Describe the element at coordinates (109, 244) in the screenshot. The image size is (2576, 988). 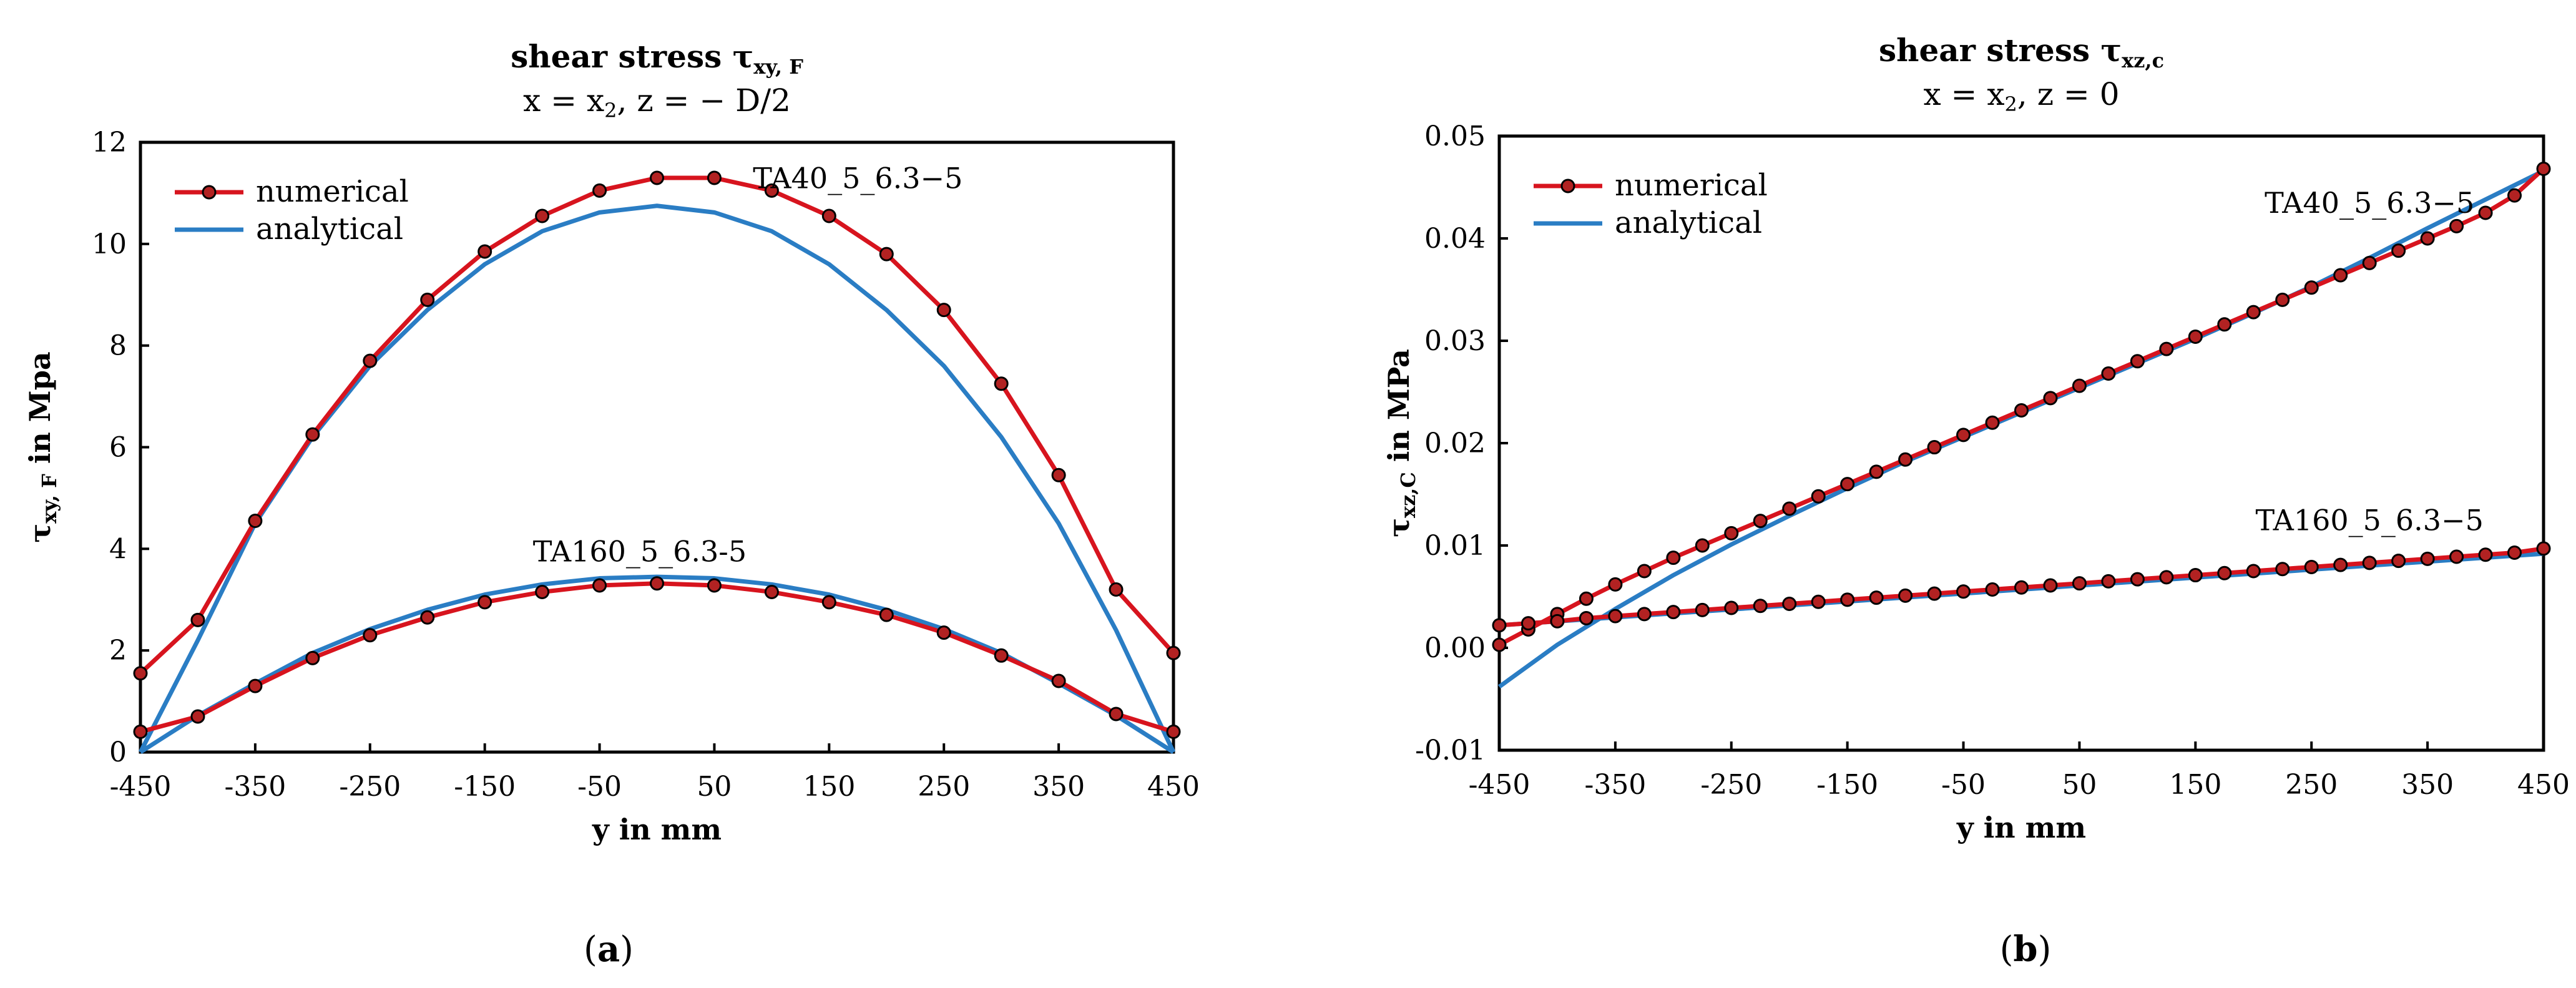
I see `y-tick-label: 10` at that location.